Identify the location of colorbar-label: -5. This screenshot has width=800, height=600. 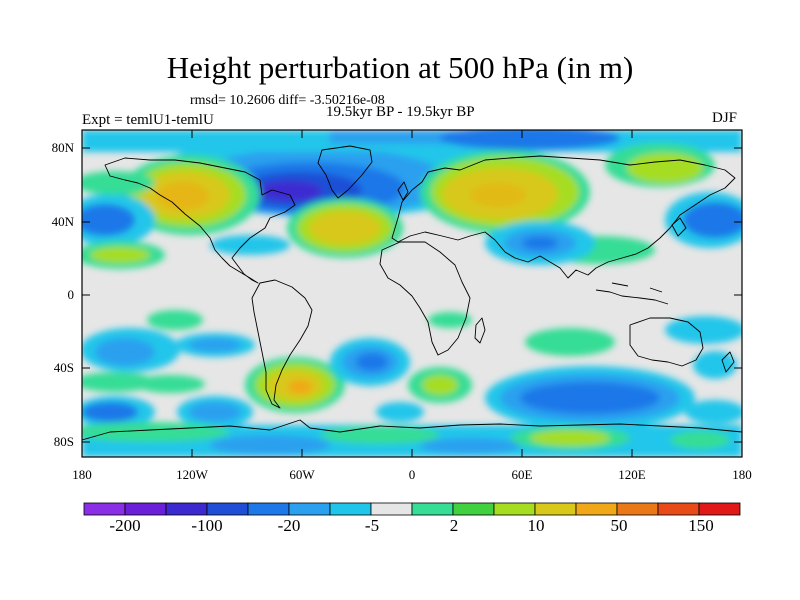
(372, 525).